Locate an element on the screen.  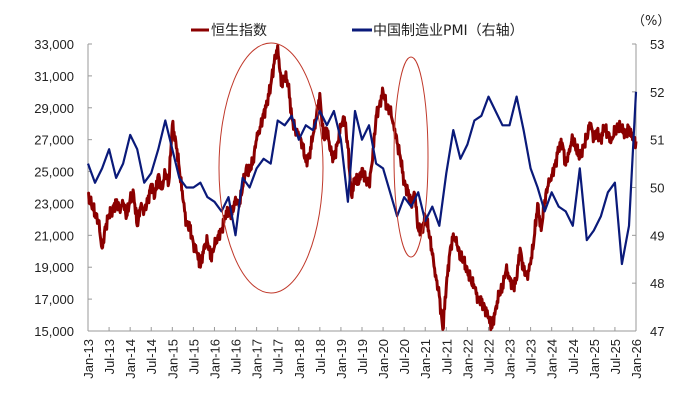
x-axis-tick-label: Jul-20 is located at coordinates (404, 356).